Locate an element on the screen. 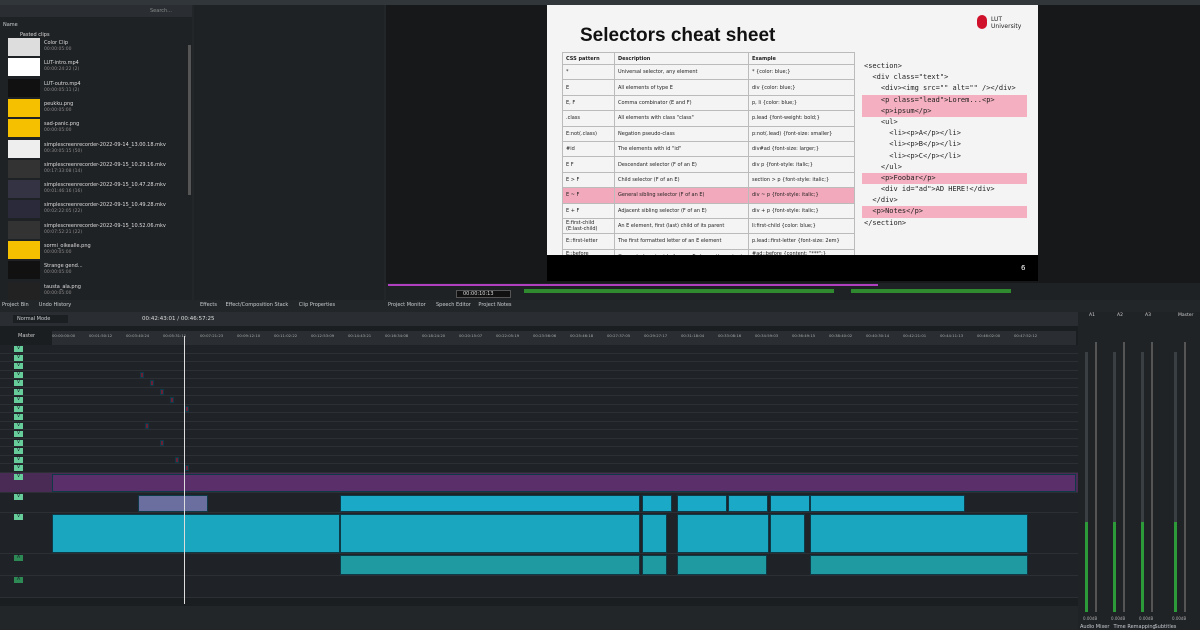  clip-name: sormi_oikealle.png is located at coordinates (67, 246).